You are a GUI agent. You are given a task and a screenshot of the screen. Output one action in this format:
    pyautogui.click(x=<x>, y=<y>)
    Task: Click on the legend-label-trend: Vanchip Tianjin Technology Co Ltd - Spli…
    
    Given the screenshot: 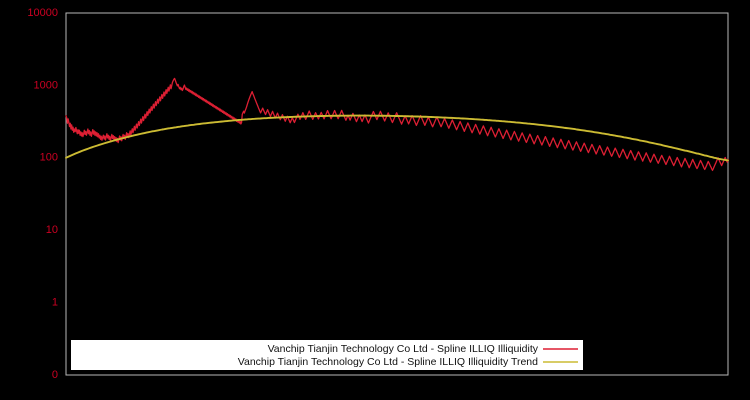 What is the action you would take?
    pyautogui.click(x=388, y=362)
    